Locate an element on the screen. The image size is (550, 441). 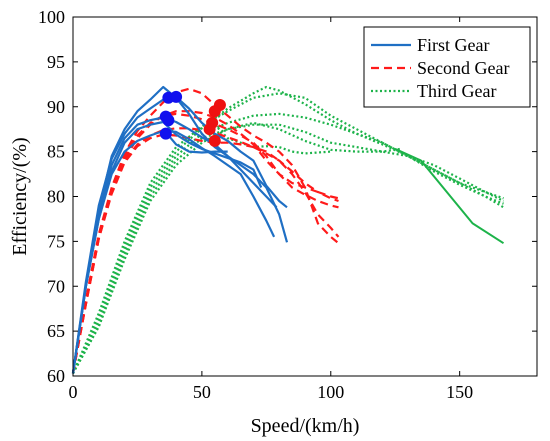
plot-markers is located at coordinates (192, 118).